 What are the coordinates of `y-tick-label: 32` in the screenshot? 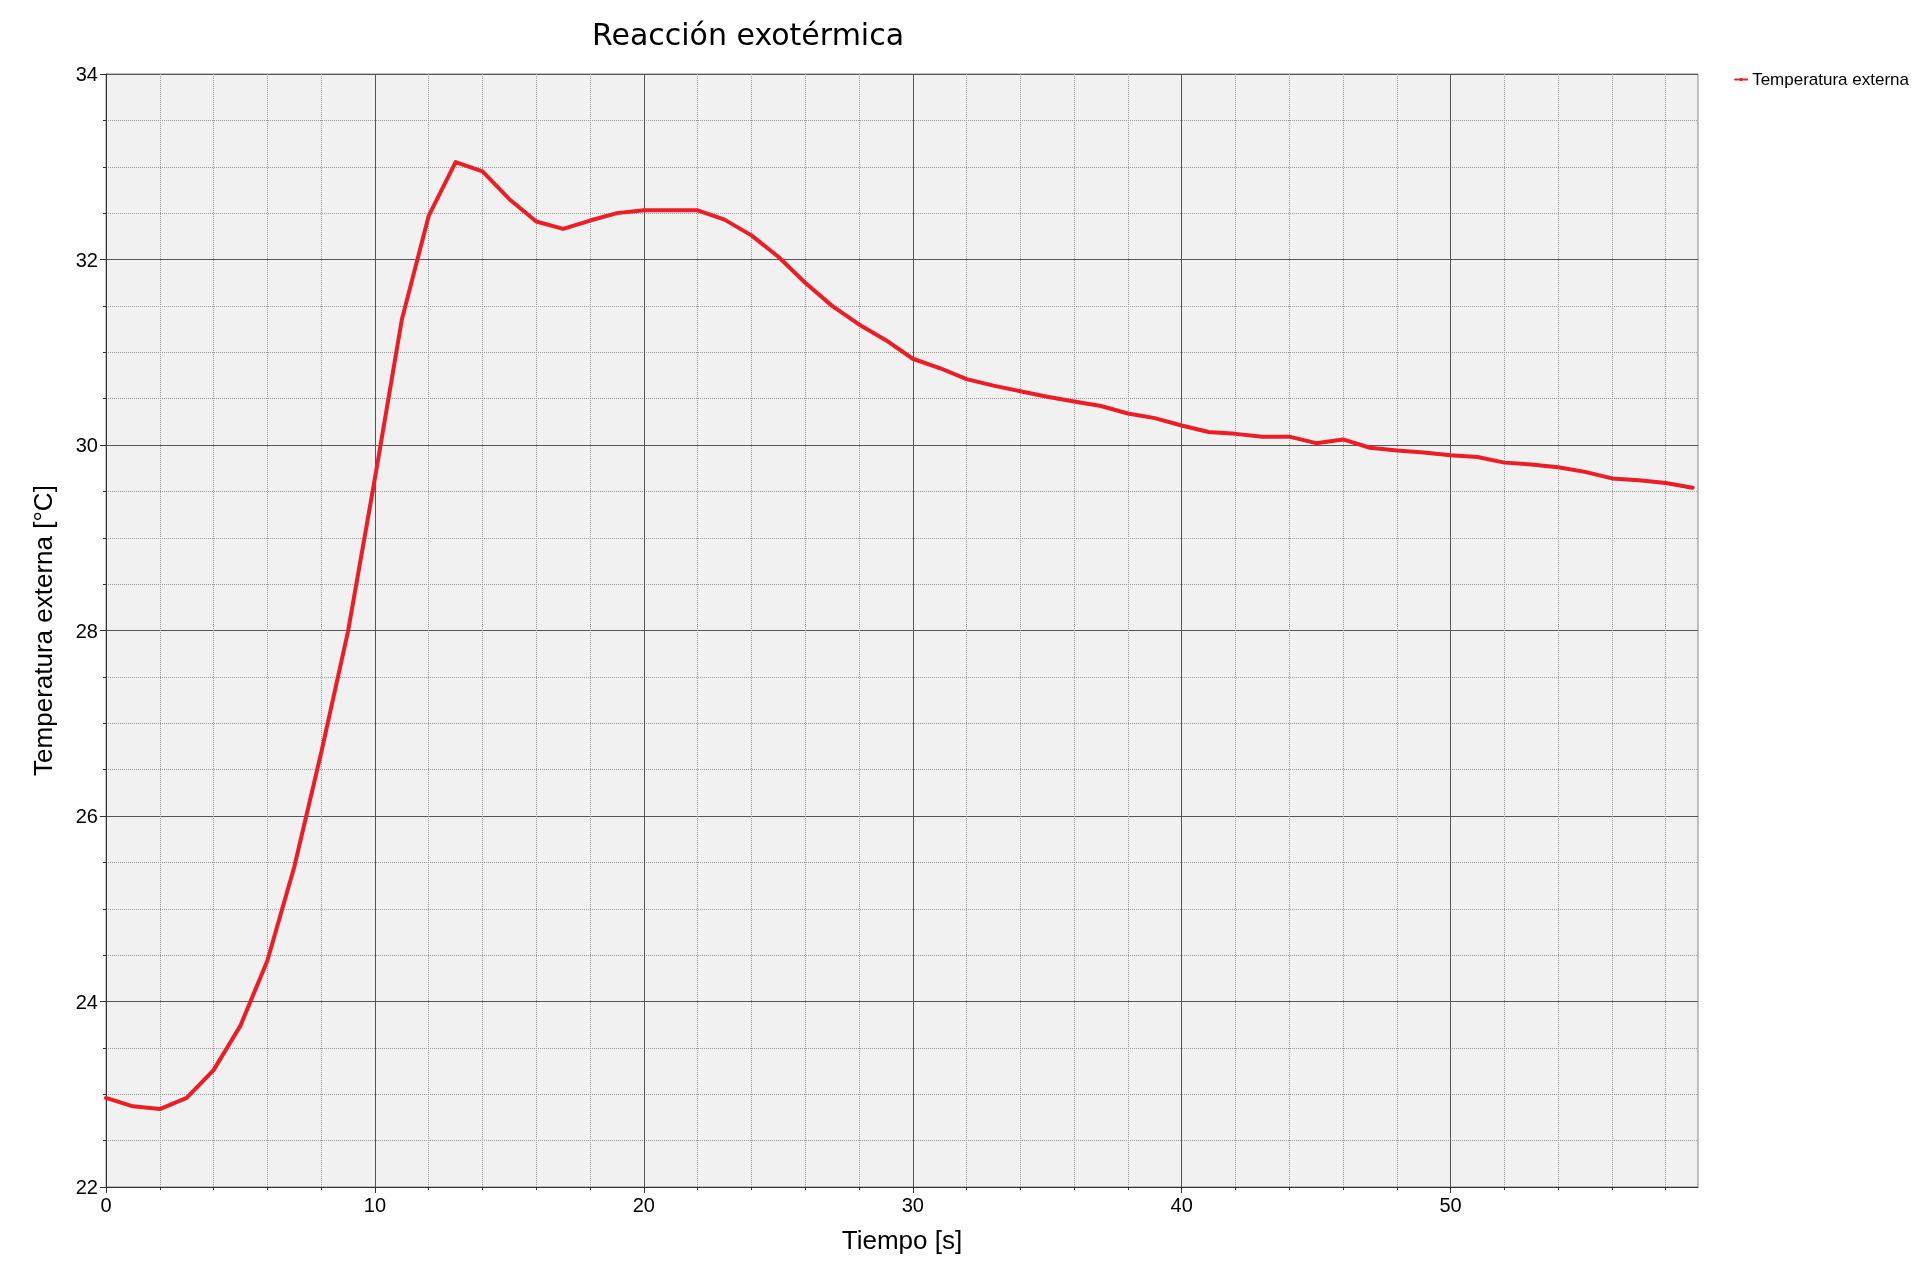 It's located at (86, 259).